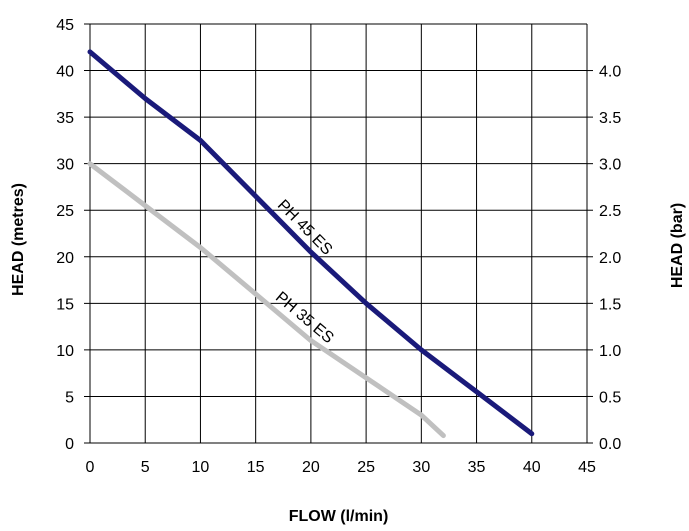  Describe the element at coordinates (677, 245) in the screenshot. I see `y2-axis-label: HEAD (bar)` at that location.